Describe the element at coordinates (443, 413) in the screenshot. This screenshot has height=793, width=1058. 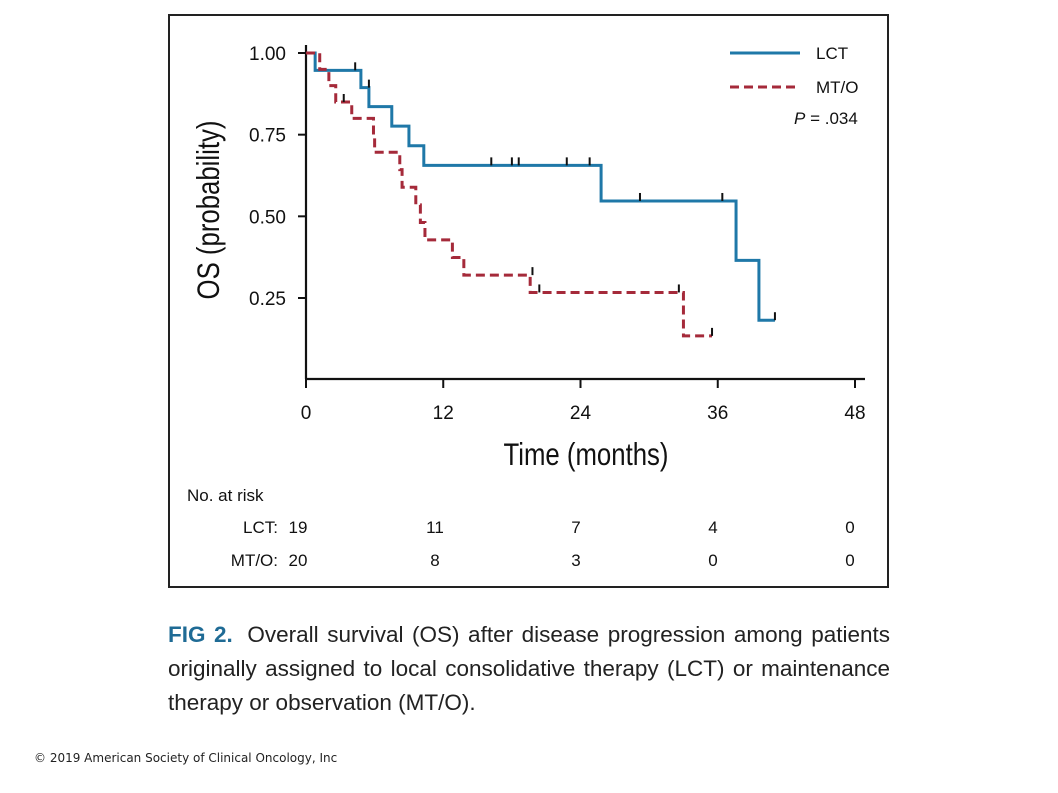
I see `x-tick-label: 12` at that location.